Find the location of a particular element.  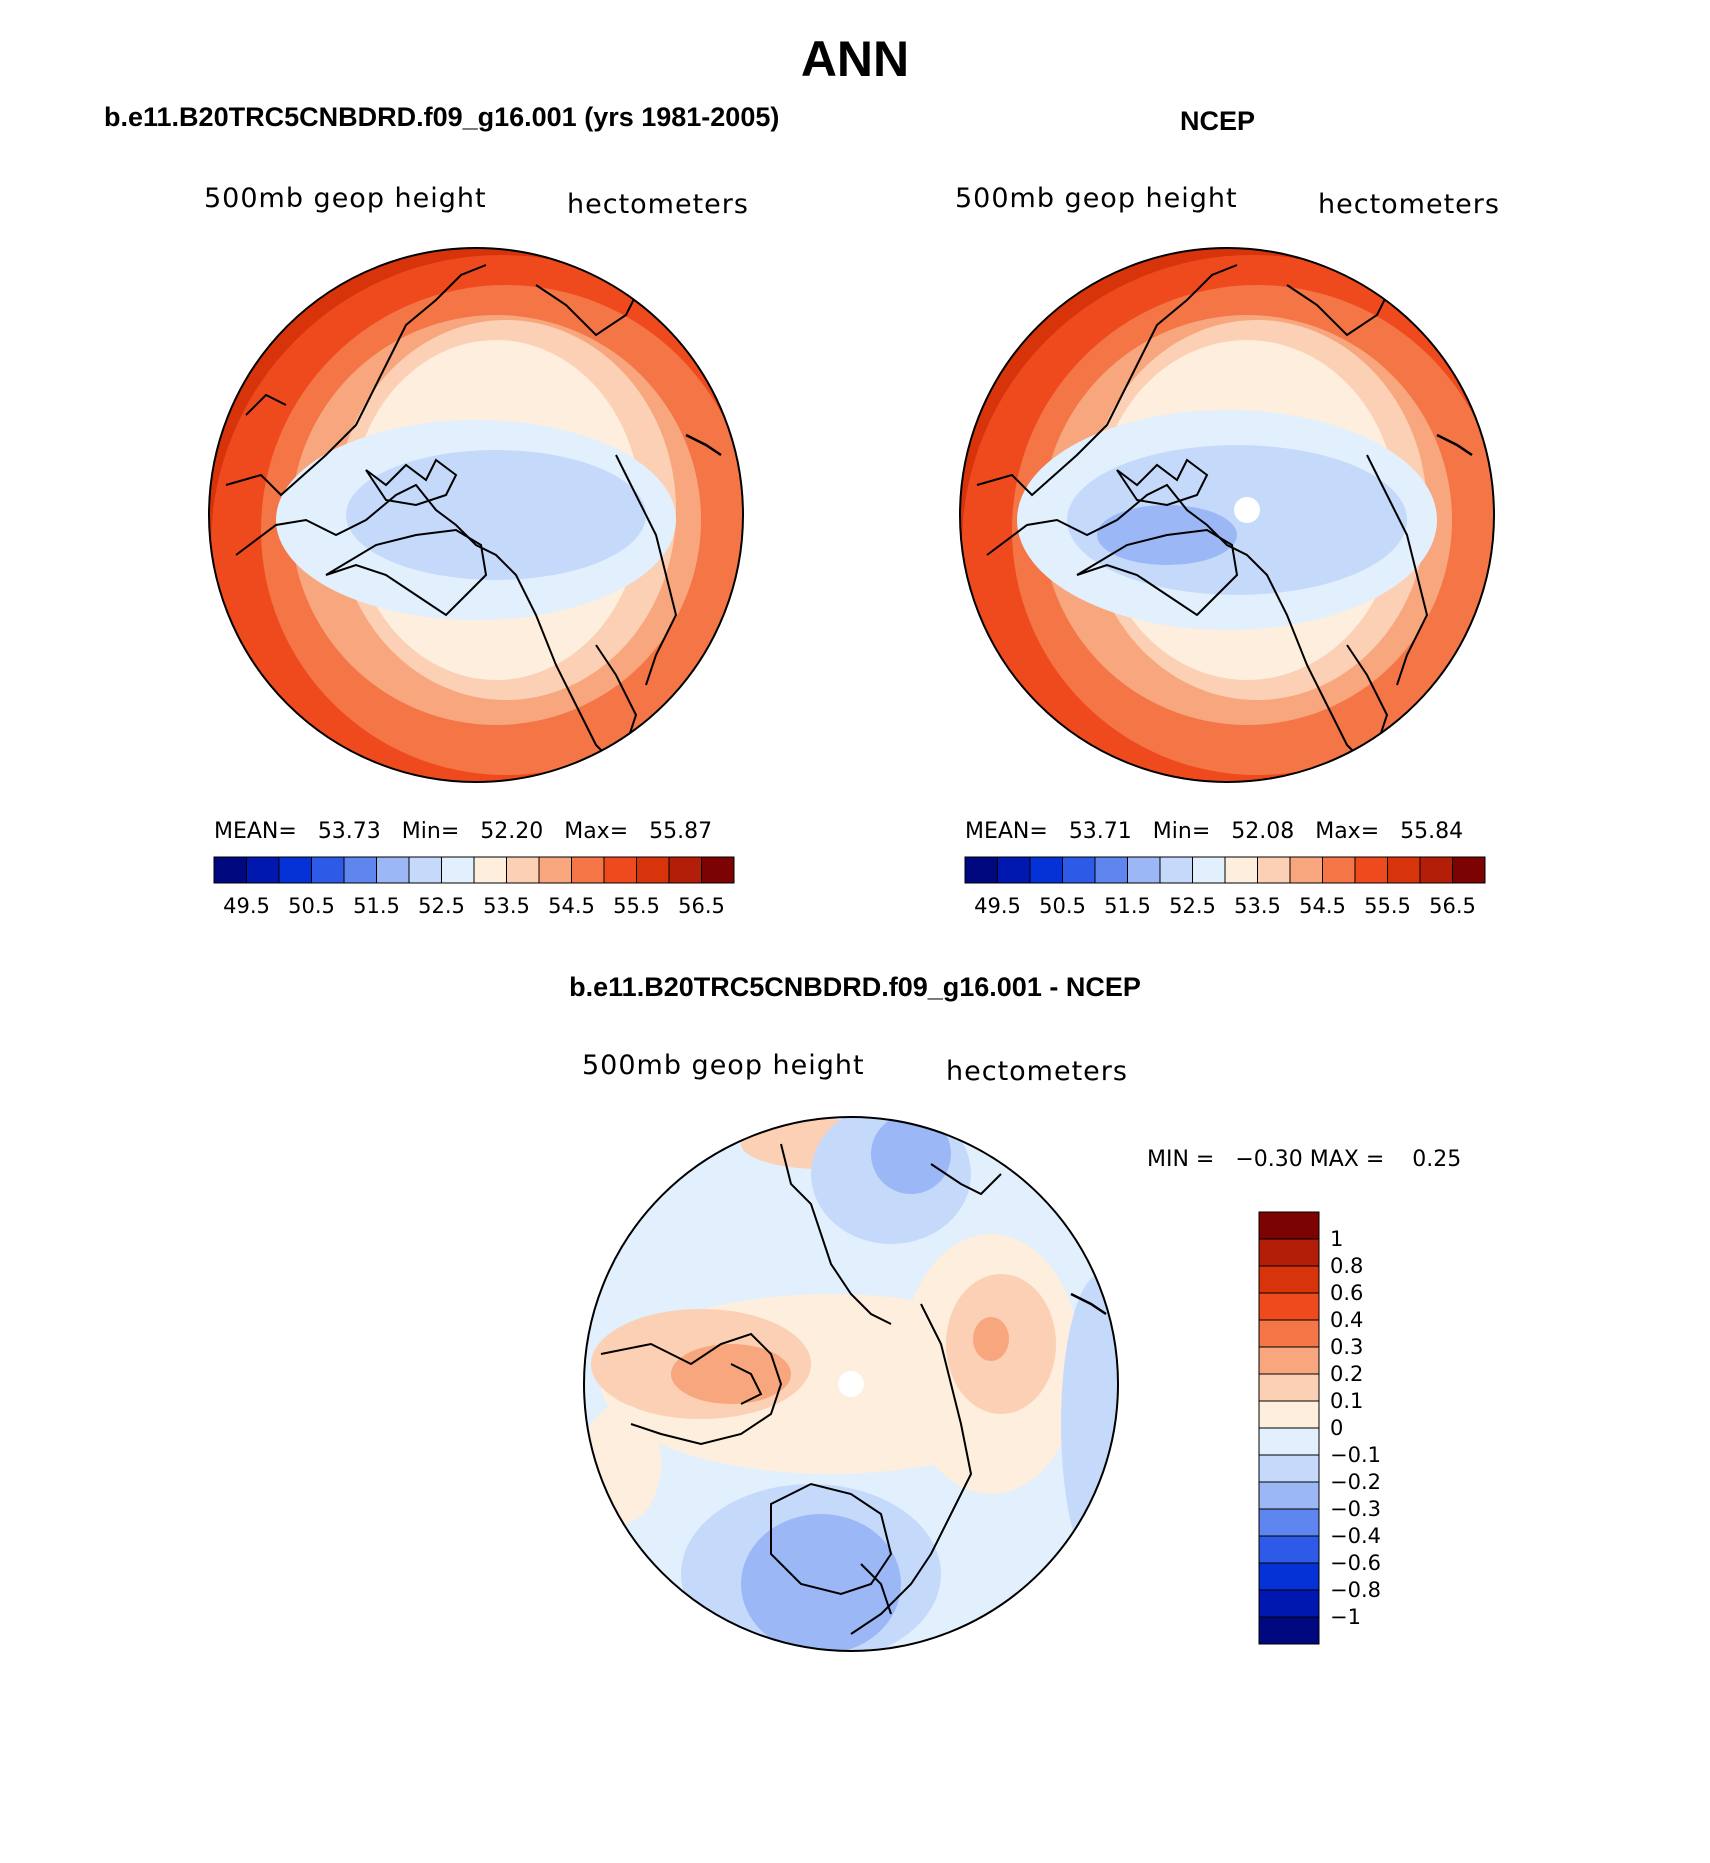

panel-2-heading: NCEP is located at coordinates (1218, 121).